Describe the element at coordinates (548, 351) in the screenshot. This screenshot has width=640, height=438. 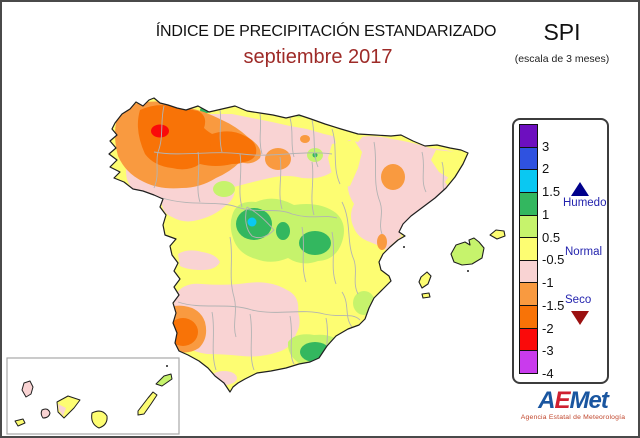
I see `legend-tick-label: -3` at that location.